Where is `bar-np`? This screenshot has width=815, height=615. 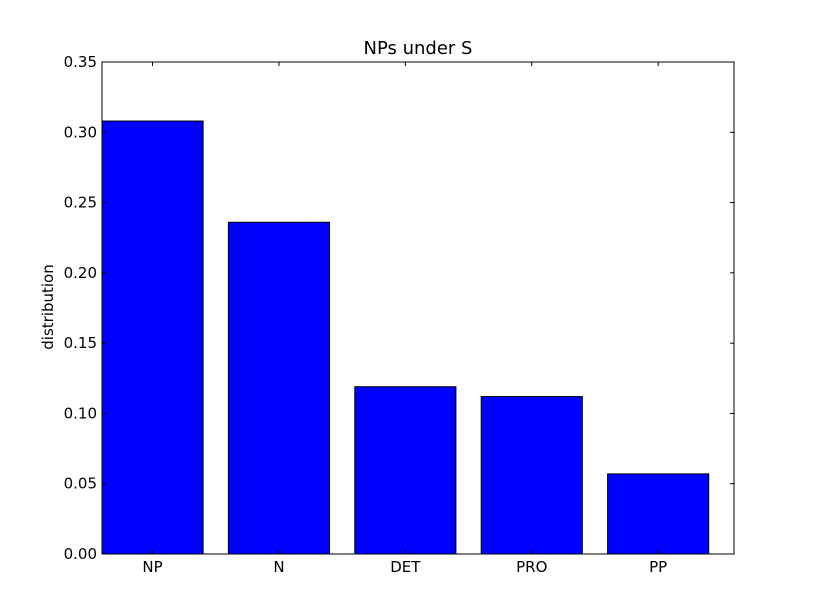
bar-np is located at coordinates (152, 337).